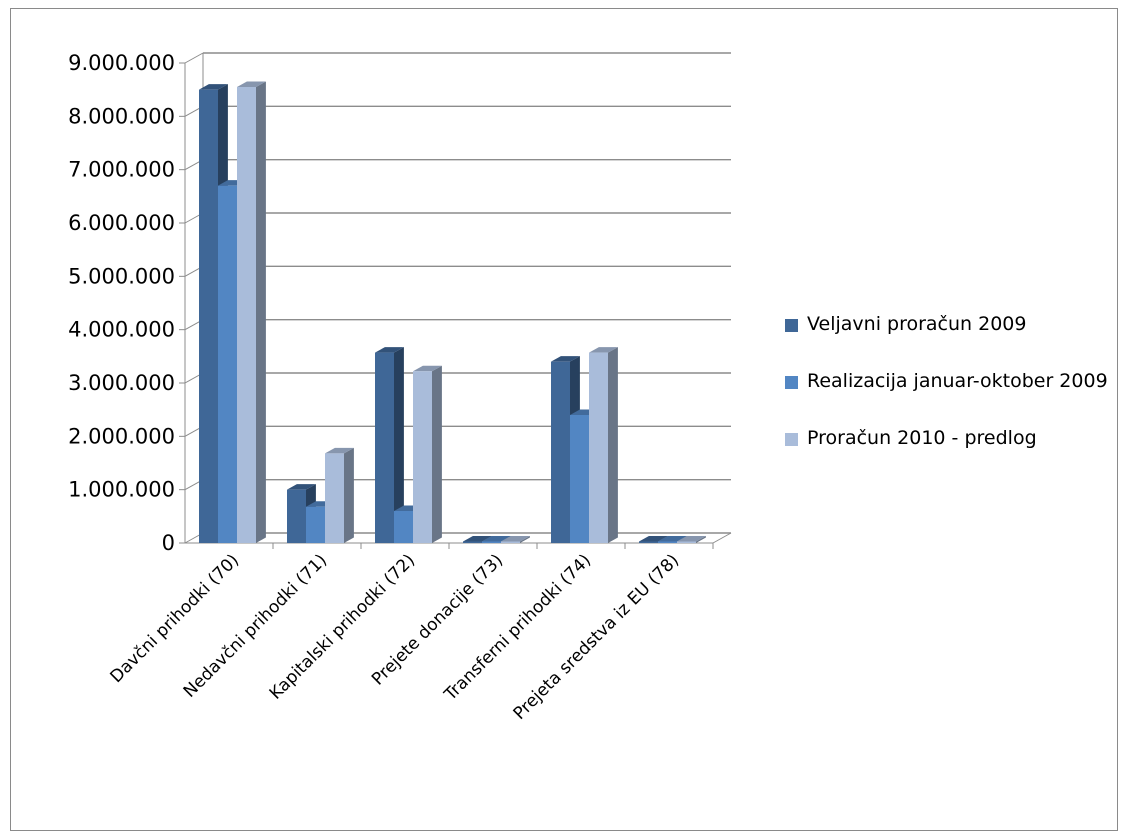 The width and height of the screenshot is (1128, 839). I want to click on y-tick-label: 3.000.000, so click(121, 383).